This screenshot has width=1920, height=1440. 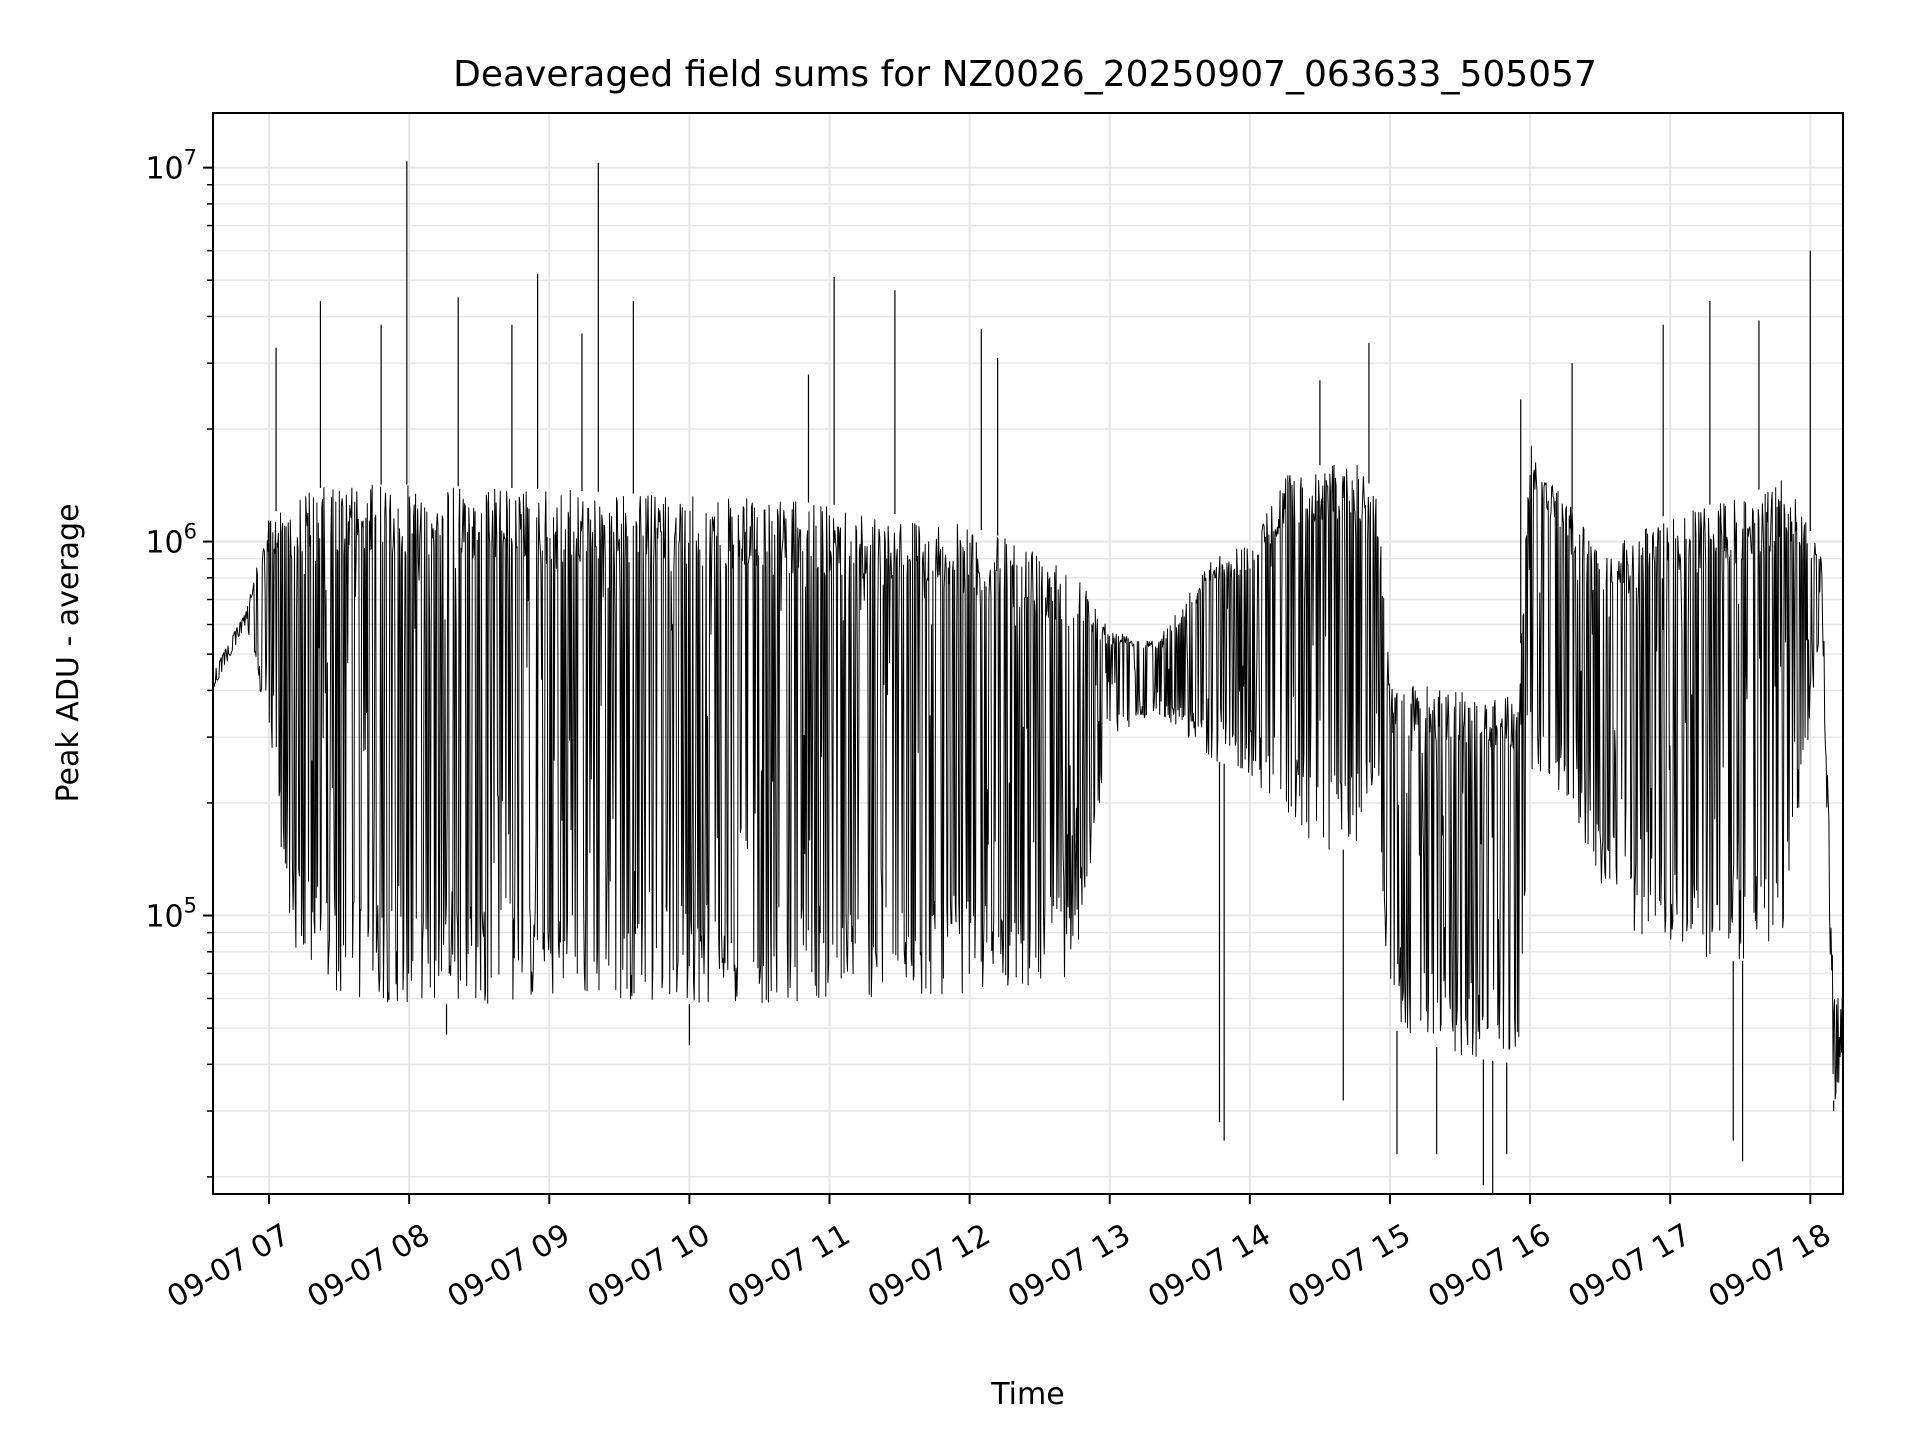 What do you see at coordinates (1027, 1394) in the screenshot?
I see `x-axis-label: Time` at bounding box center [1027, 1394].